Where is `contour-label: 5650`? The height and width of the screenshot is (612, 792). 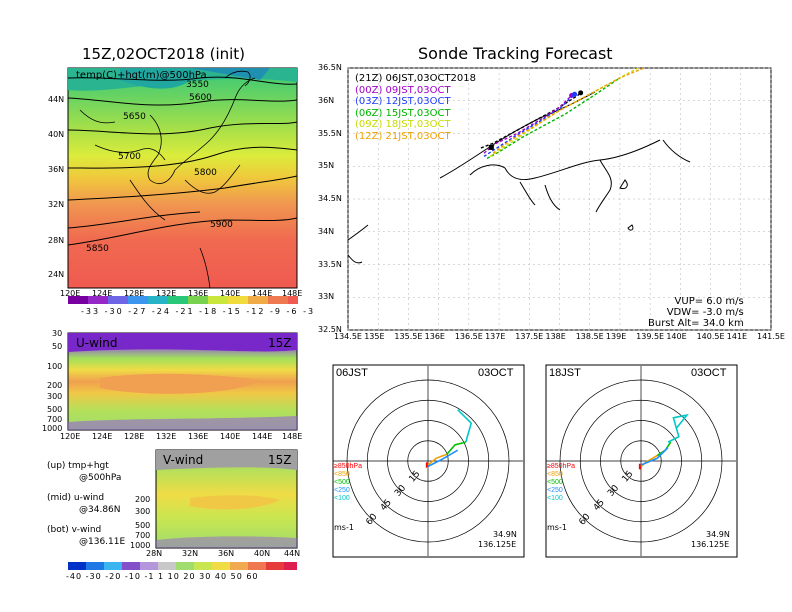
contour-label: 5650 is located at coordinates (134, 117).